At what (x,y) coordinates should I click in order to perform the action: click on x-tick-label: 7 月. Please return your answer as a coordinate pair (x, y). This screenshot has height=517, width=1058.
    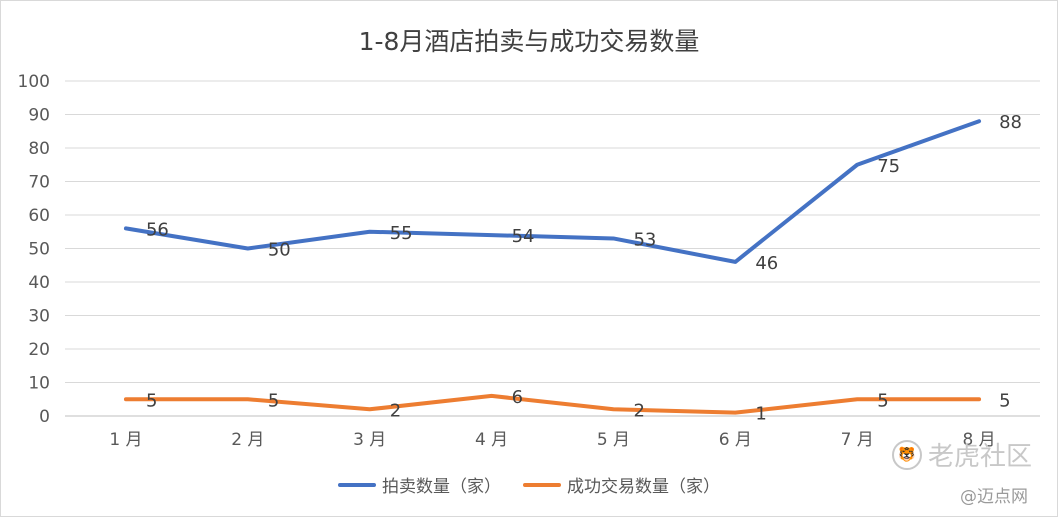
    Looking at the image, I should click on (857, 440).